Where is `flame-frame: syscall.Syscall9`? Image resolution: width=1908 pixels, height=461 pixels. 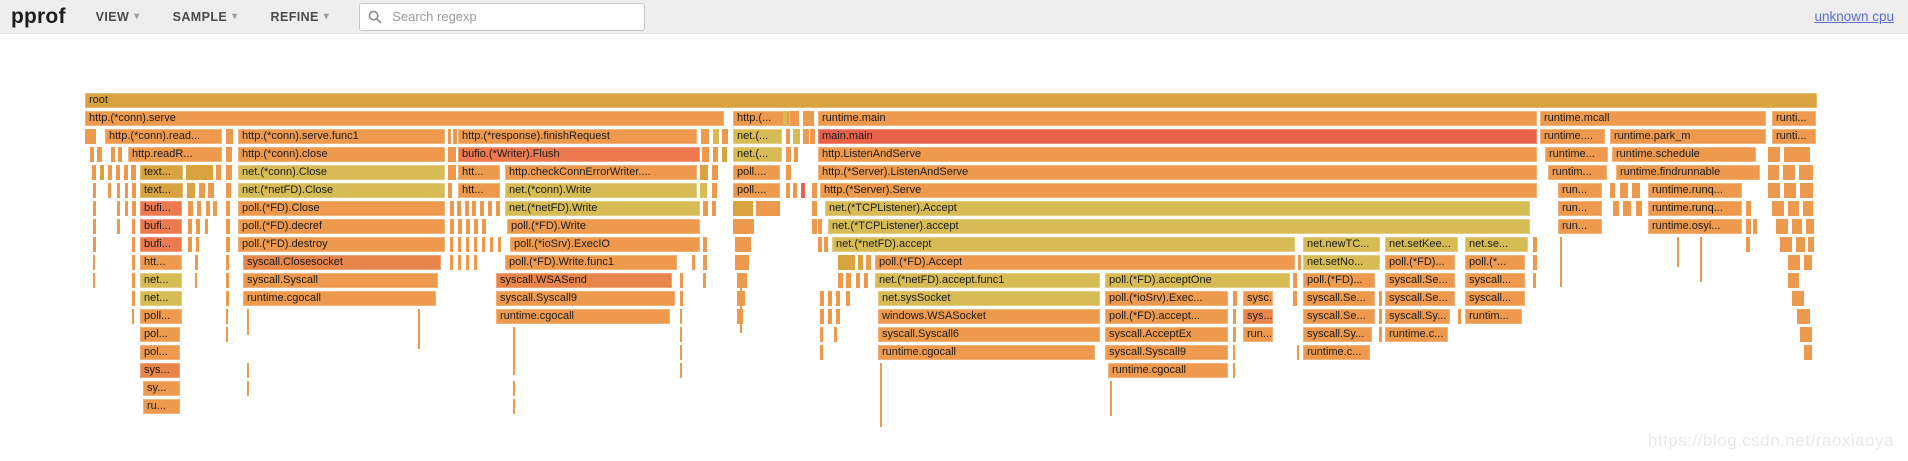 flame-frame: syscall.Syscall9 is located at coordinates (1166, 352).